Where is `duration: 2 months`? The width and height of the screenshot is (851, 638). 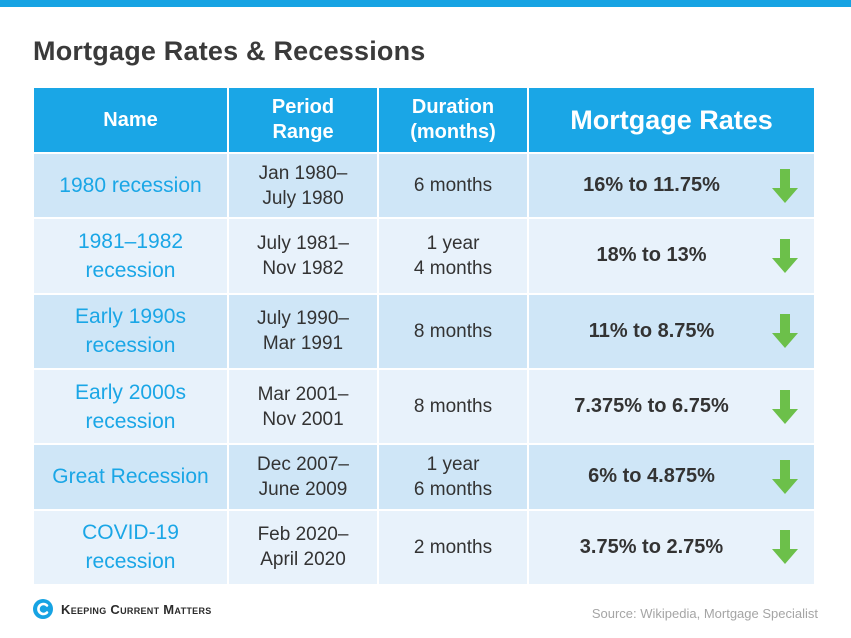 duration: 2 months is located at coordinates (453, 547).